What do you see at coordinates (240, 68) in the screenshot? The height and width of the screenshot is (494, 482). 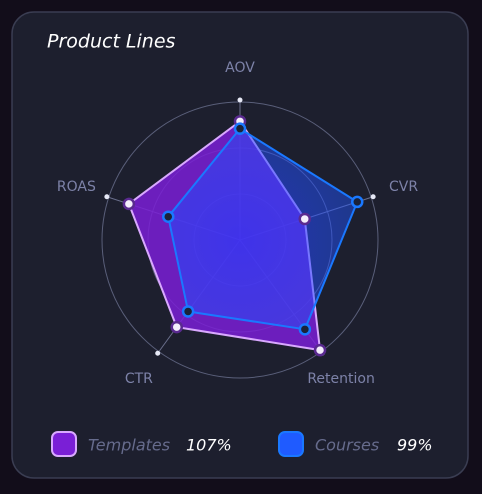 I see `axis-label: AOV` at bounding box center [240, 68].